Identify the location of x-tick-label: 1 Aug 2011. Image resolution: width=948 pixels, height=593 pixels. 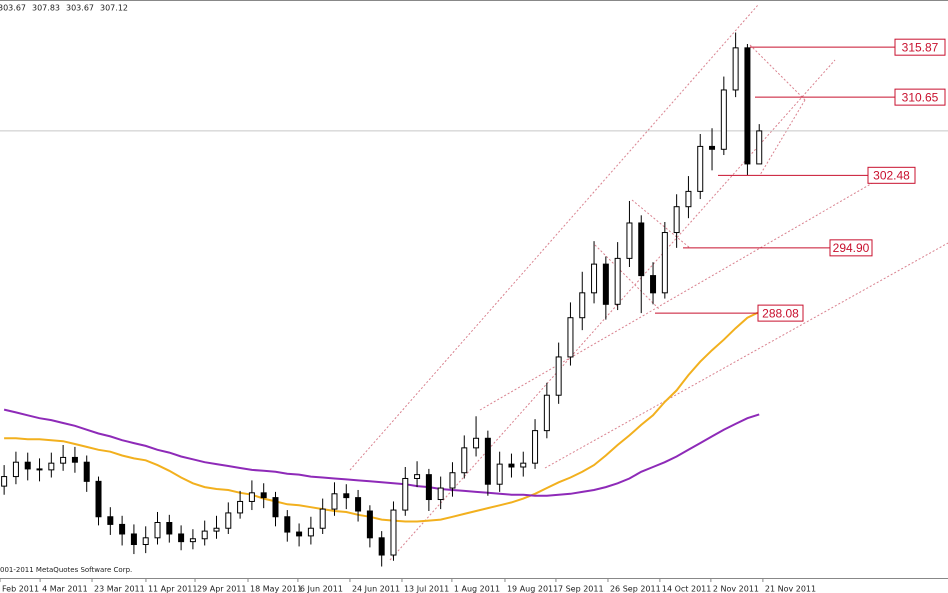
(477, 589).